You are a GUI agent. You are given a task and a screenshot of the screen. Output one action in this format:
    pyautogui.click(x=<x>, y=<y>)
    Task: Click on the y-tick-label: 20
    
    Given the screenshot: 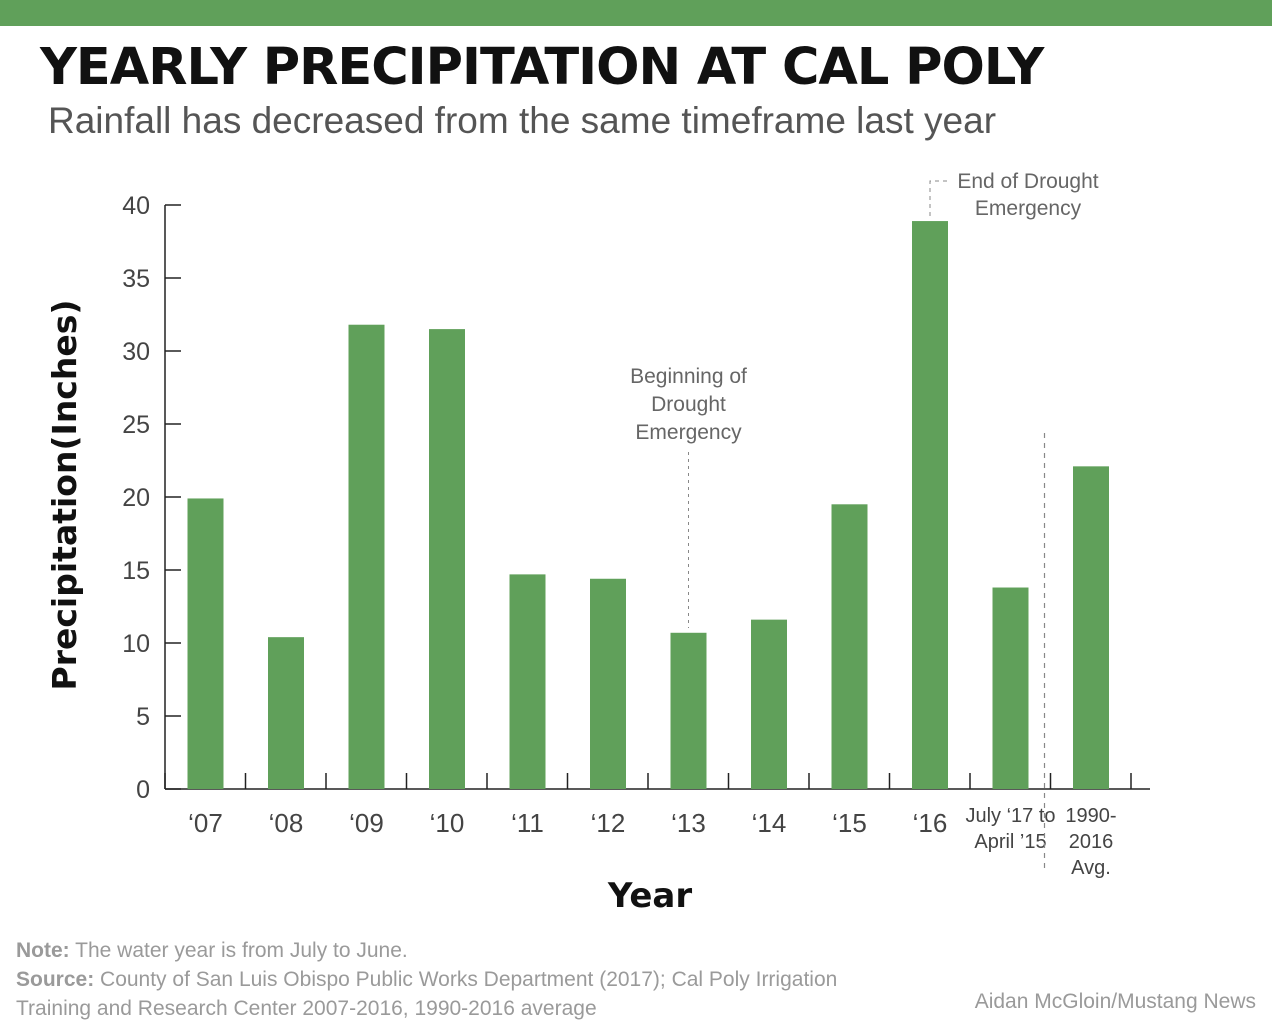 What is the action you would take?
    pyautogui.click(x=136, y=498)
    